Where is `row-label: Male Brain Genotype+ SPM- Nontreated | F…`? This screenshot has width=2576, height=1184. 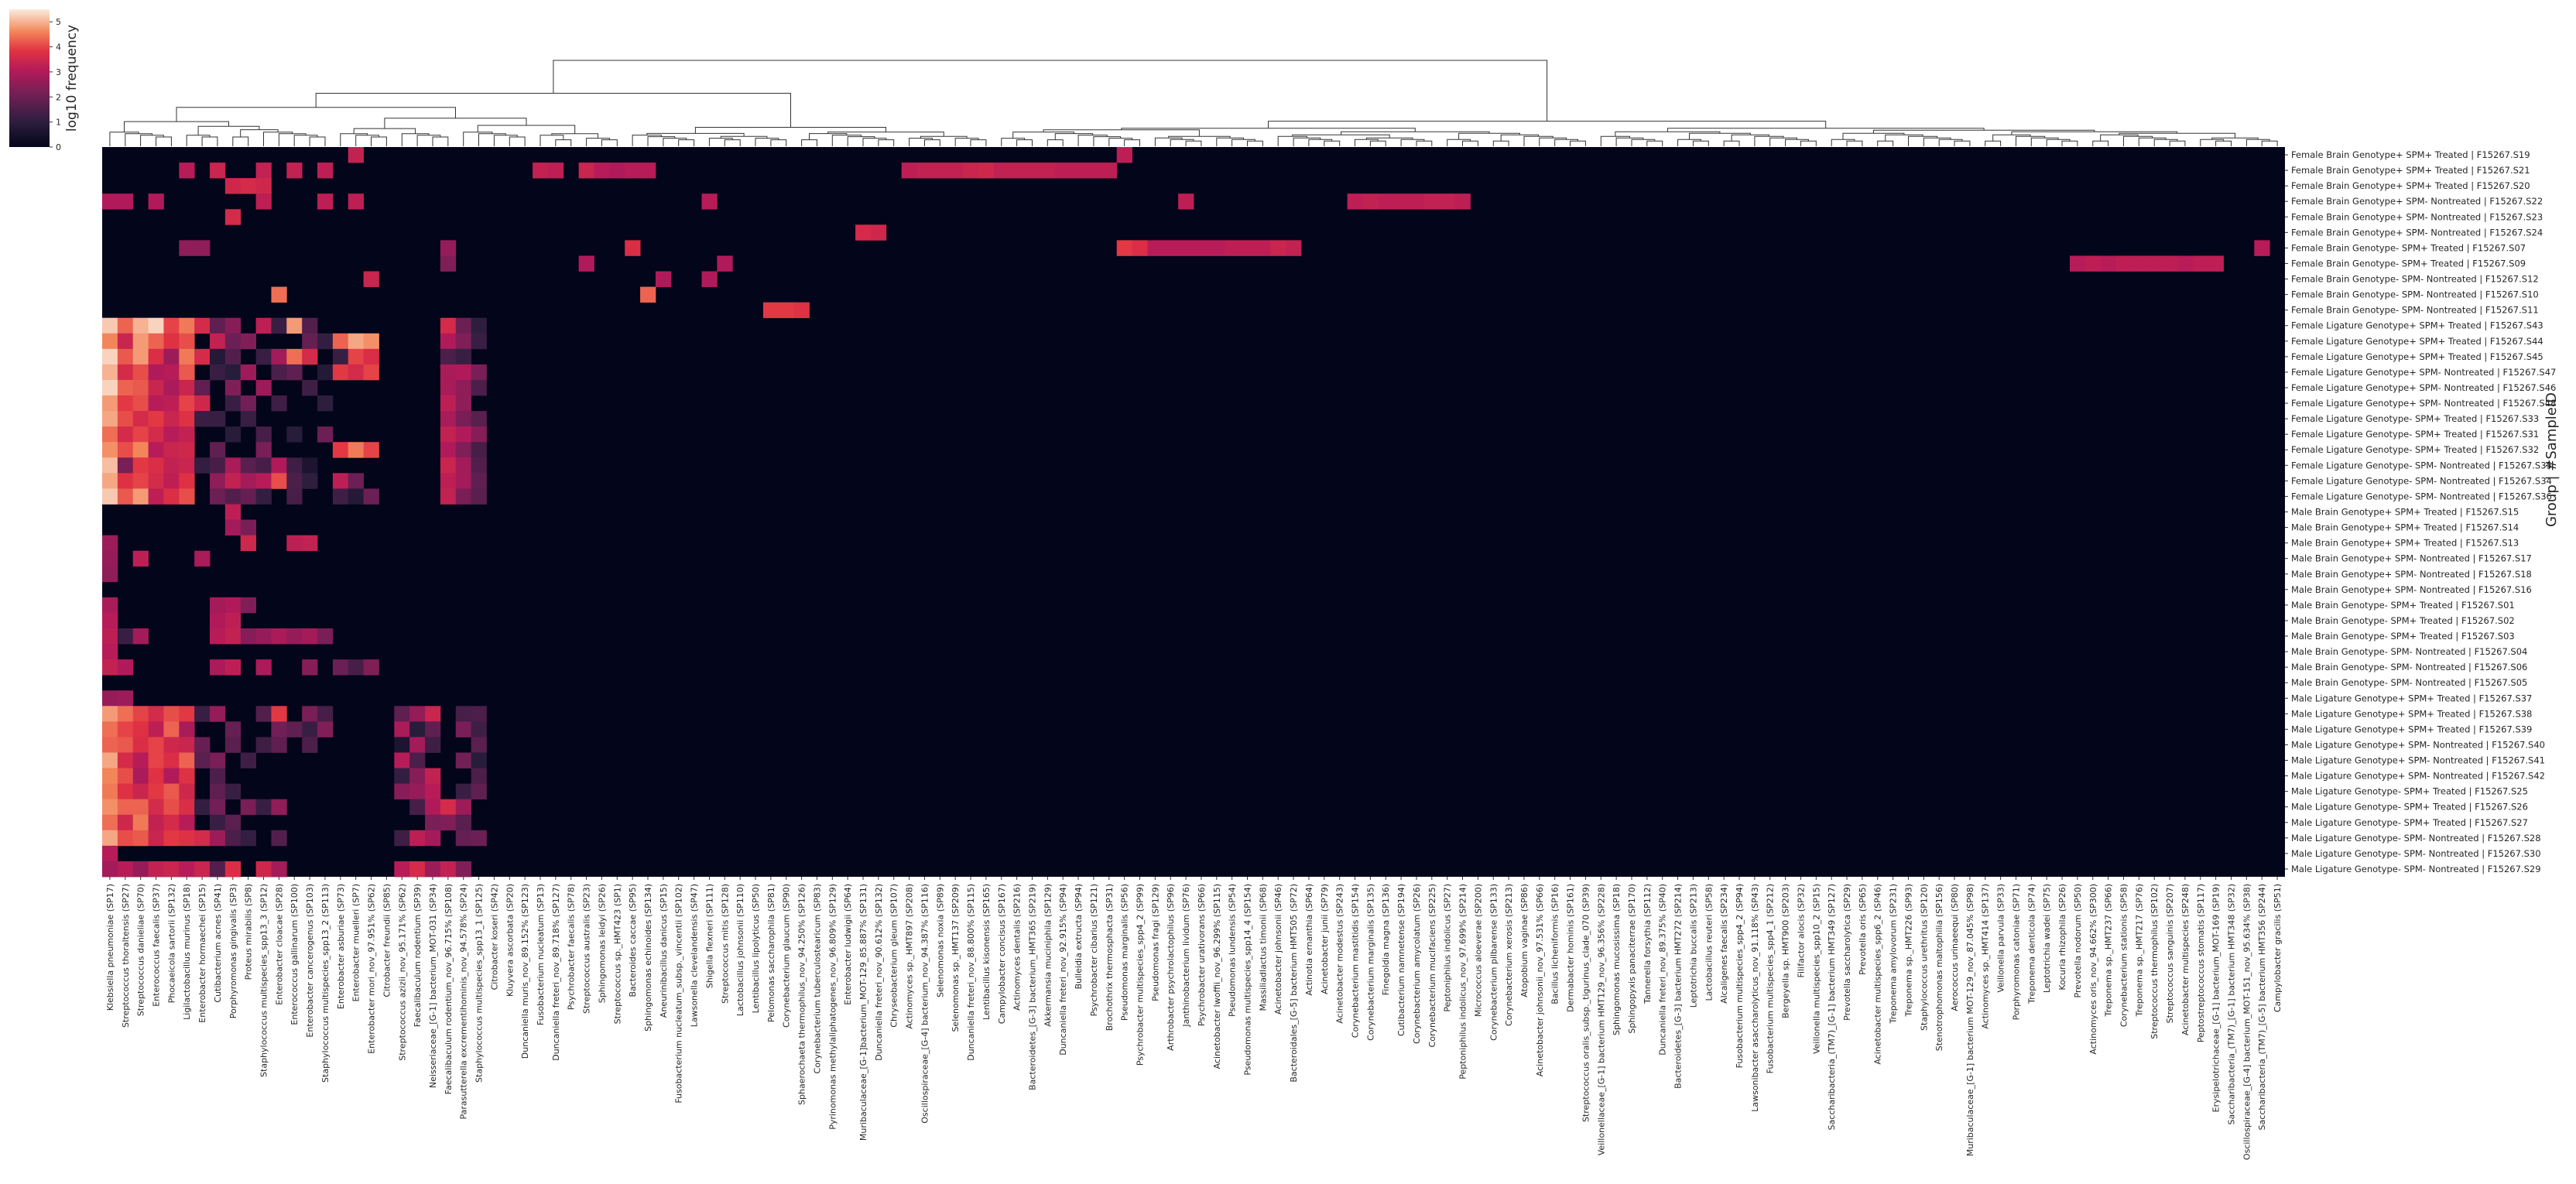
row-label: Male Brain Genotype+ SPM- Nontreated | F… is located at coordinates (2411, 558).